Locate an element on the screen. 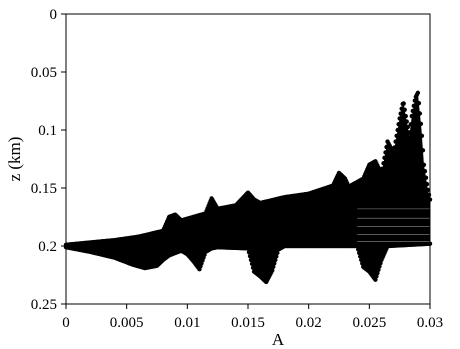 The width and height of the screenshot is (460, 349). x-tick-label: 0.005 is located at coordinates (127, 323).